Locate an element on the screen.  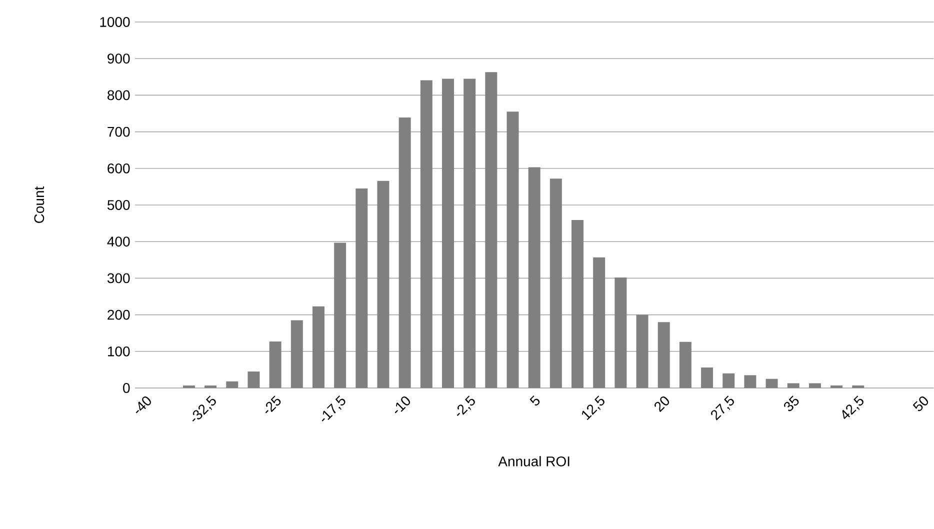
x-tick-label: -25 is located at coordinates (273, 405).